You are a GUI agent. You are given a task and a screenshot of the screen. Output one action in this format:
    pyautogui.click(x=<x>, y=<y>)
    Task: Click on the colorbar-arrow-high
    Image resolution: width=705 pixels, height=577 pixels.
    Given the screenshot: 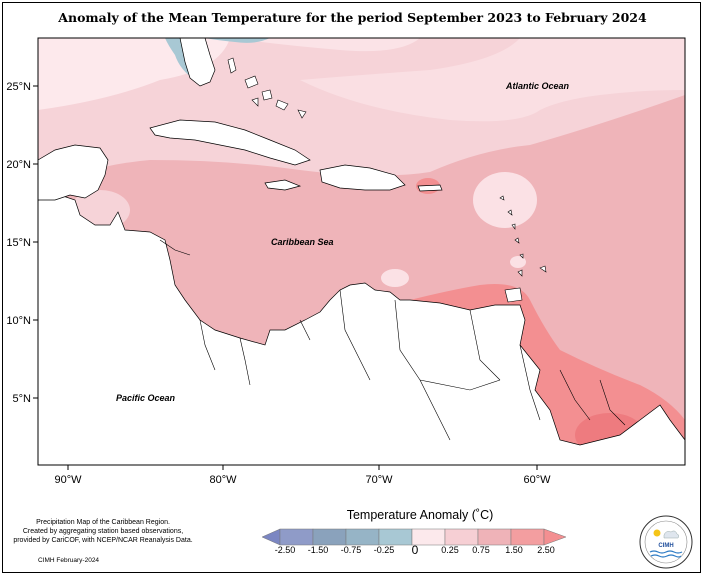 What is the action you would take?
    pyautogui.click(x=555, y=537)
    